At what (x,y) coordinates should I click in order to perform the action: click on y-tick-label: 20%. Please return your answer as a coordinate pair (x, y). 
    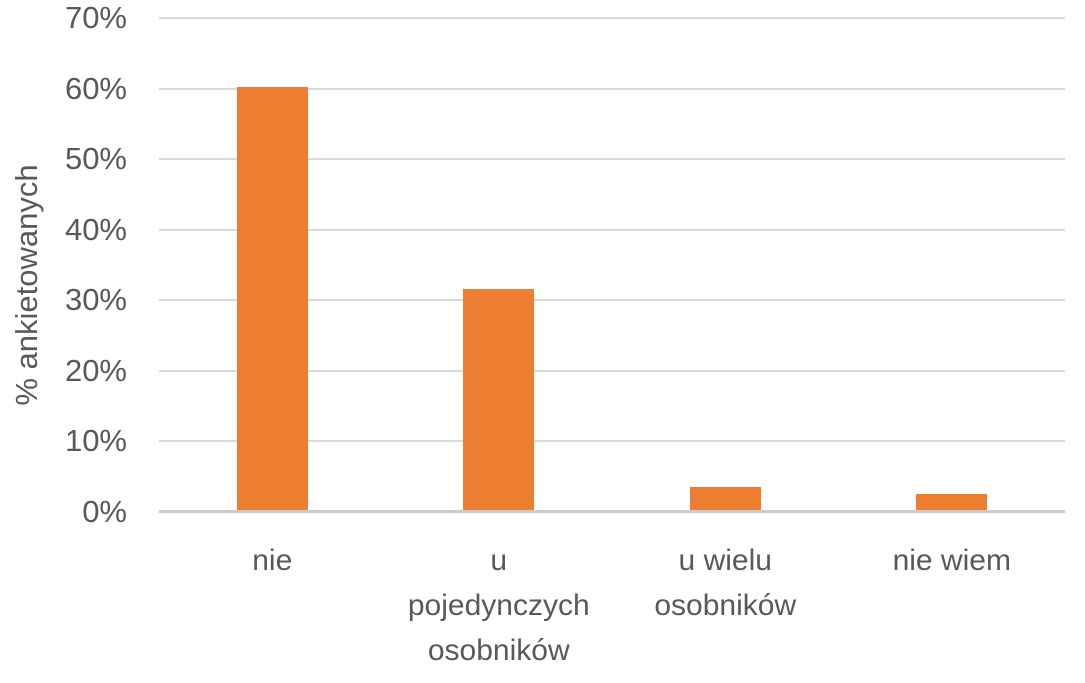
    Looking at the image, I should click on (95, 370).